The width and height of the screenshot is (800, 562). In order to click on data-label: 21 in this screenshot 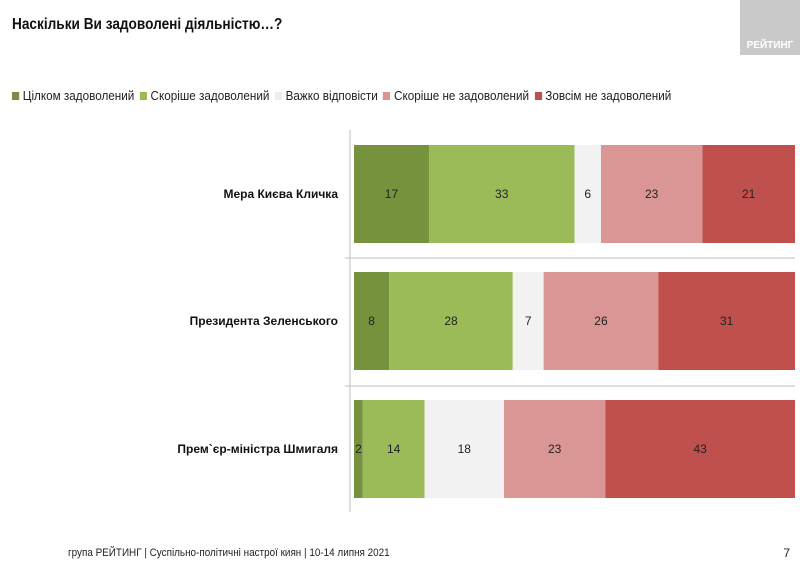, I will do `click(749, 194)`.